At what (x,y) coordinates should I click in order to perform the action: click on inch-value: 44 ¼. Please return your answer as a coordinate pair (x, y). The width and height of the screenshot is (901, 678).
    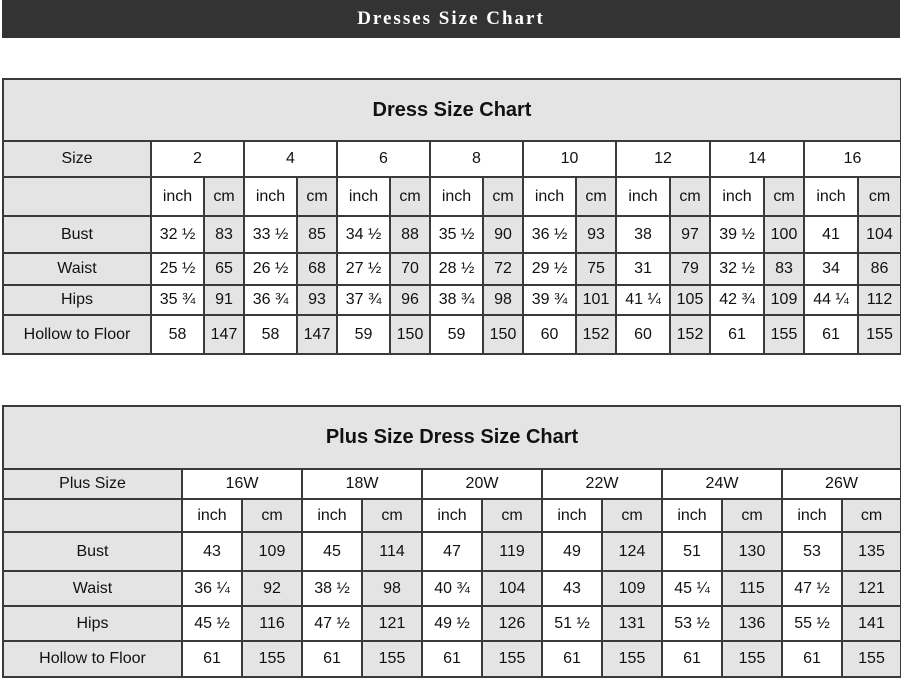
    Looking at the image, I should click on (831, 300).